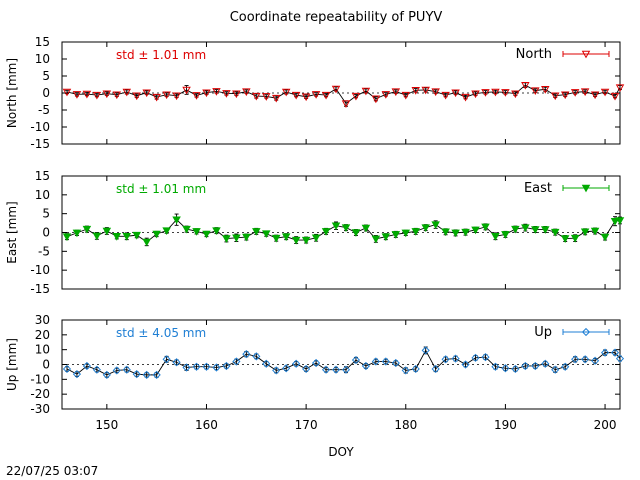  I want to click on legend-label: East, so click(538, 188).